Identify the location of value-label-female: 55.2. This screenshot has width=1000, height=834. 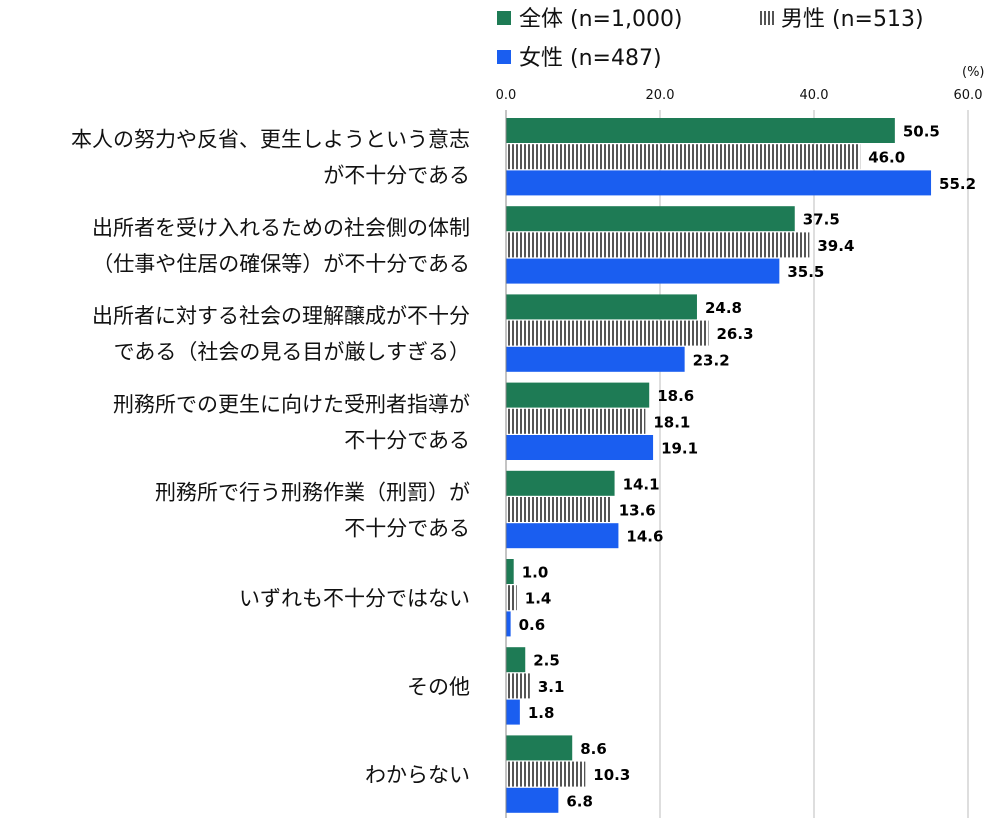
(957, 184).